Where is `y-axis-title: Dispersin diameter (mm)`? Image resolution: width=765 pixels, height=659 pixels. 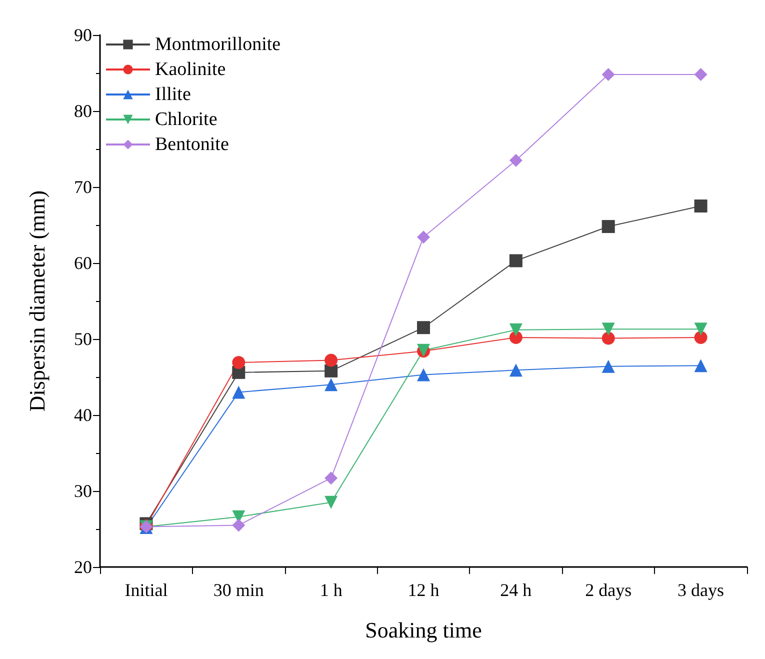 y-axis-title: Dispersin diameter (mm) is located at coordinates (37, 301).